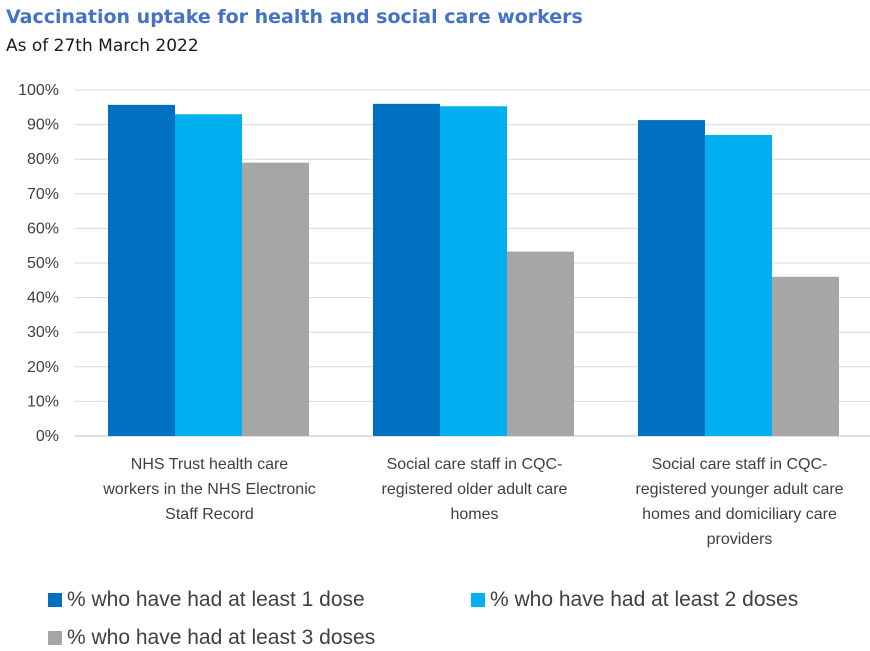 The width and height of the screenshot is (870, 651). I want to click on legend-item-3-doses: % who have had at least 3 doses, so click(211, 638).